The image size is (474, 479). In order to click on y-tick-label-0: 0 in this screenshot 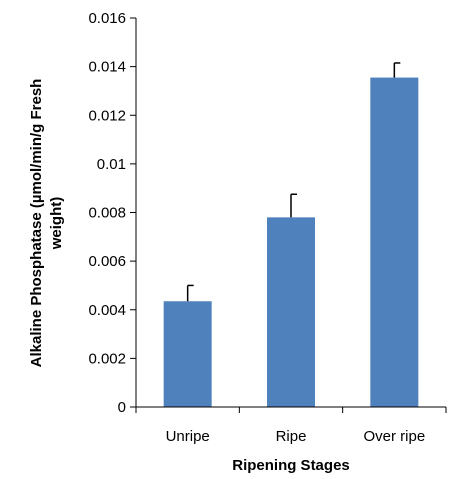, I will do `click(122, 407)`.